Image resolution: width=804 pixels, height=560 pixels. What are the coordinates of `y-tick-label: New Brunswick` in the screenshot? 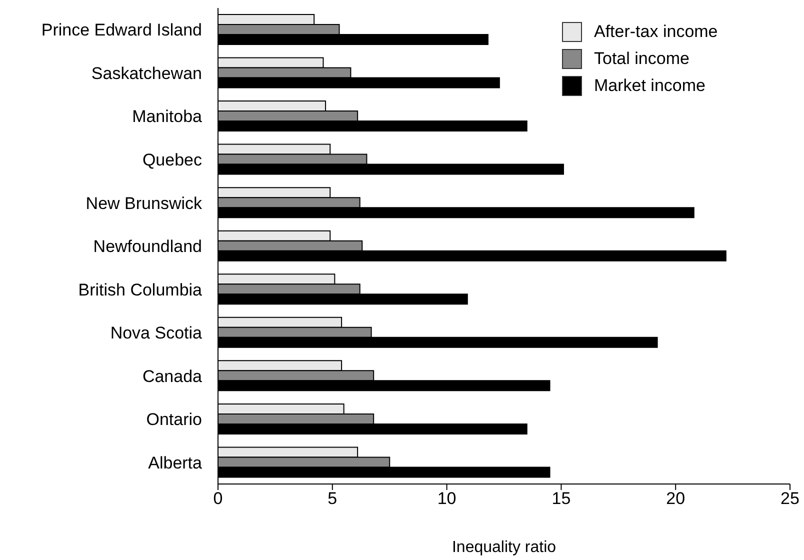 It's located at (144, 203).